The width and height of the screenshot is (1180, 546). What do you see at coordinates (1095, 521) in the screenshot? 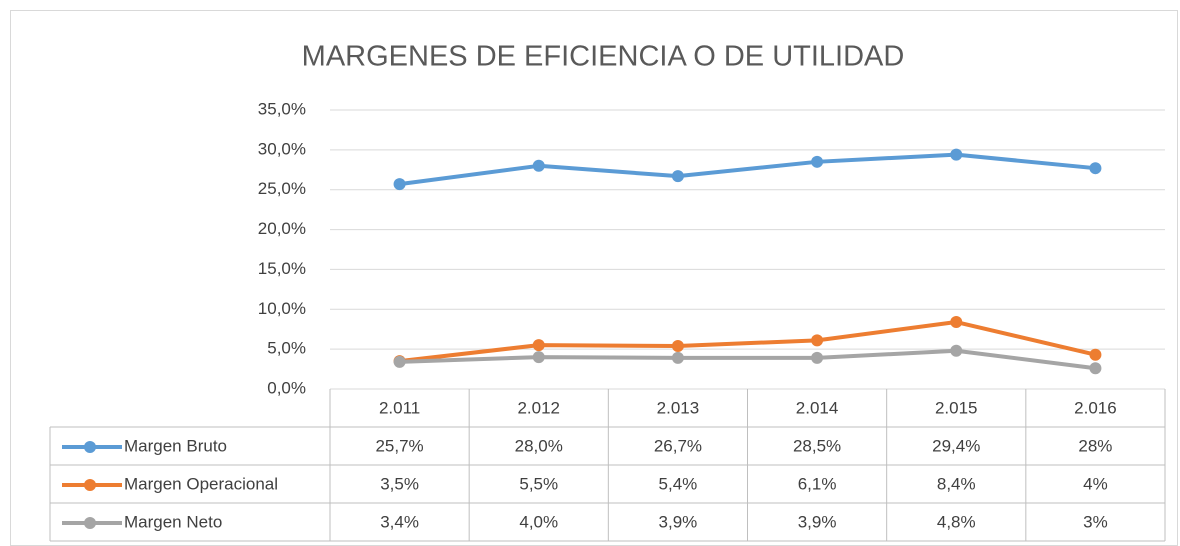
I see `table-value: 3%` at bounding box center [1095, 521].